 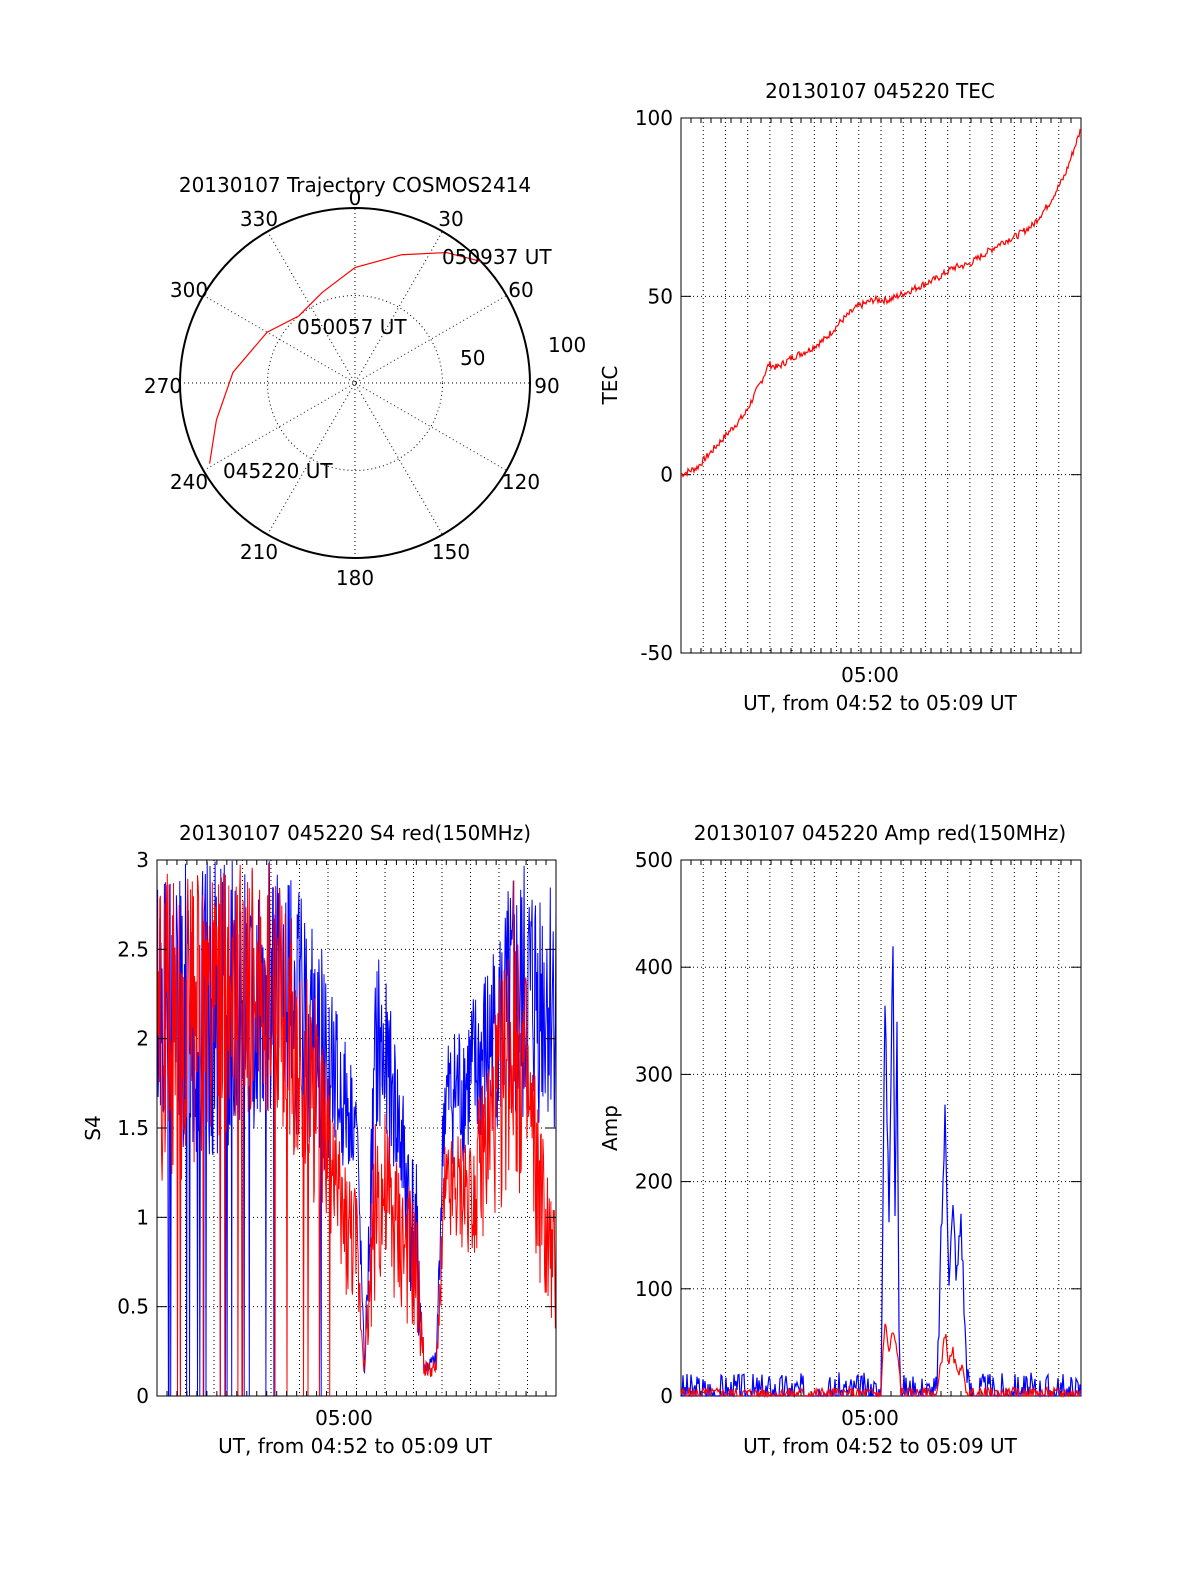 What do you see at coordinates (654, 1182) in the screenshot?
I see `amp-ytick-label: 200` at bounding box center [654, 1182].